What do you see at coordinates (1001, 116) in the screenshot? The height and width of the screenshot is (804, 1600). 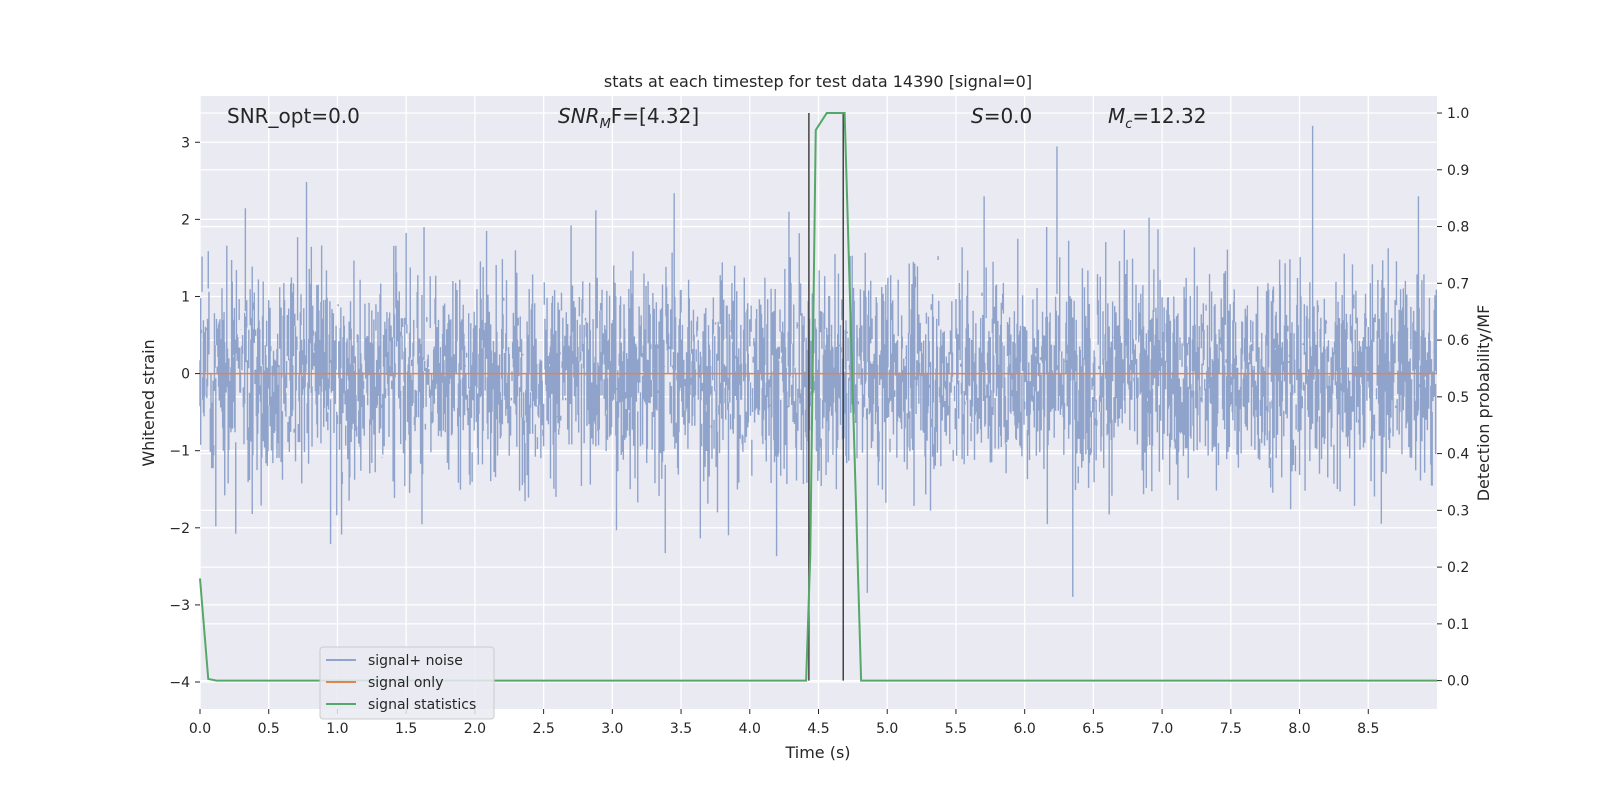 I see `annotation-s: S=0.0` at bounding box center [1001, 116].